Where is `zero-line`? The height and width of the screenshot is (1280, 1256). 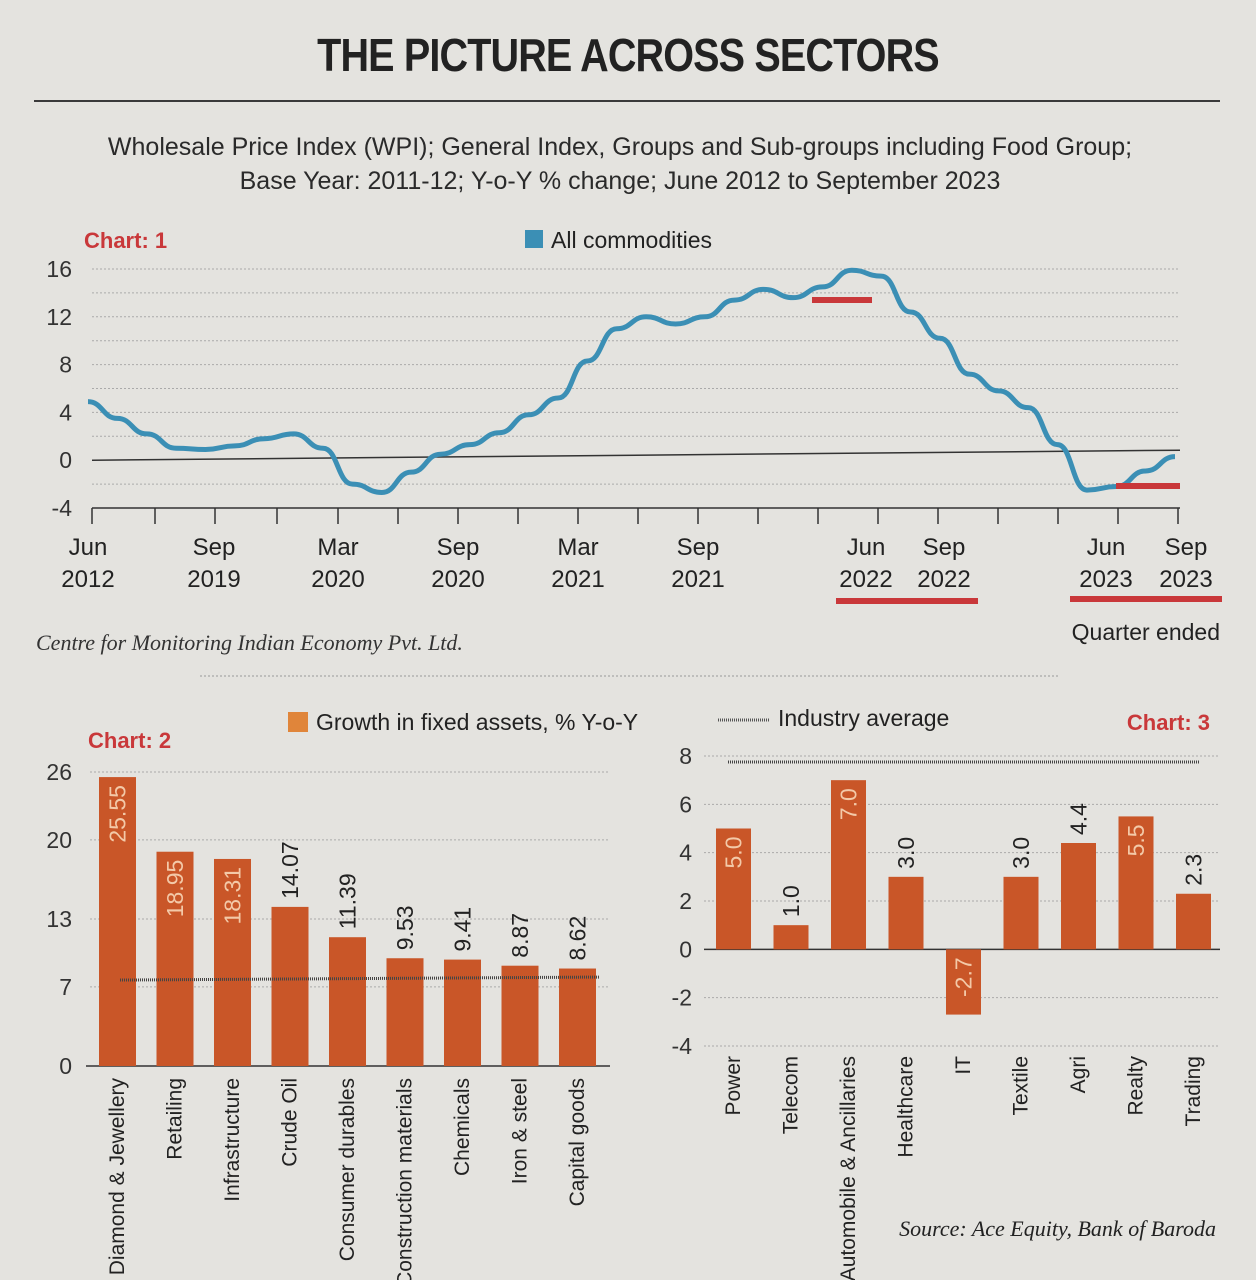
zero-line is located at coordinates (636, 455).